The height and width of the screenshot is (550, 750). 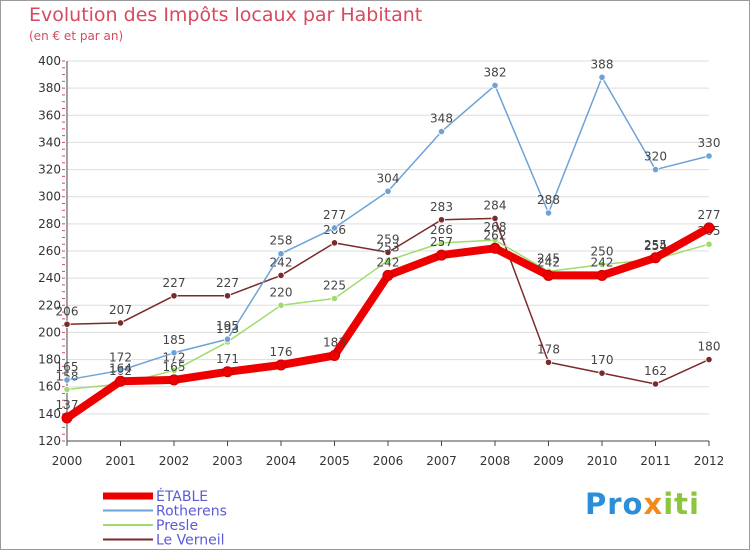 I want to click on data-point-le-verneil-2002, so click(x=174, y=296).